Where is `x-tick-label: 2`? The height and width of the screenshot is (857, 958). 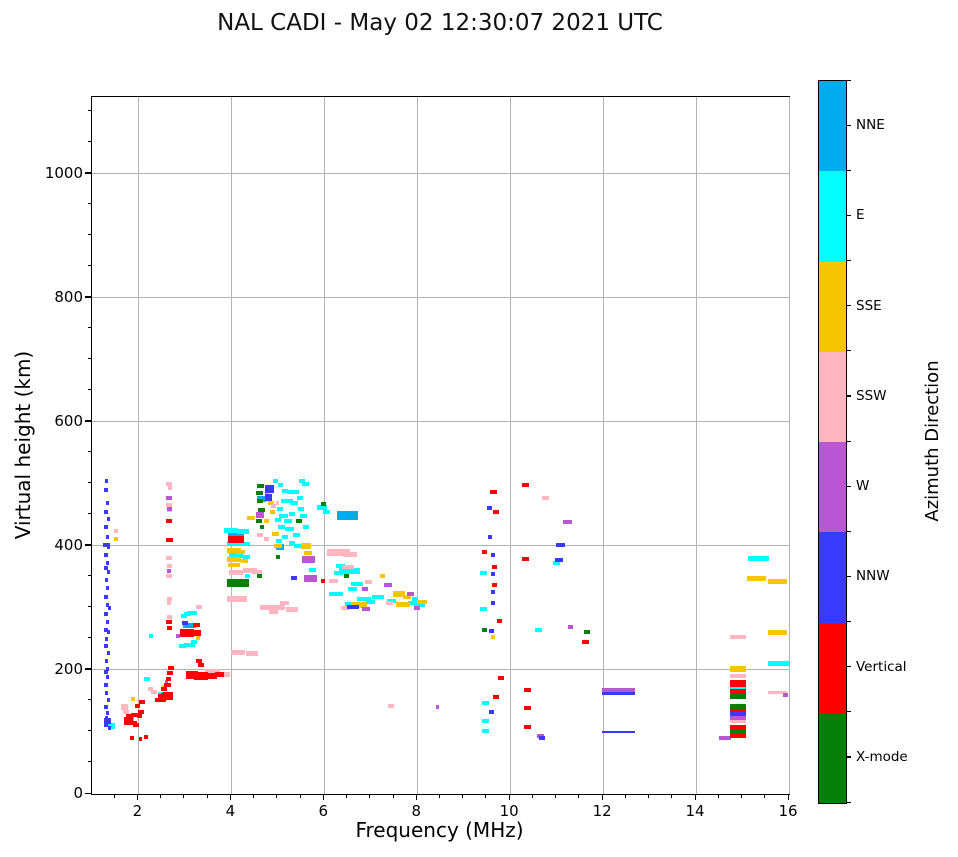 x-tick-label: 2 is located at coordinates (137, 811).